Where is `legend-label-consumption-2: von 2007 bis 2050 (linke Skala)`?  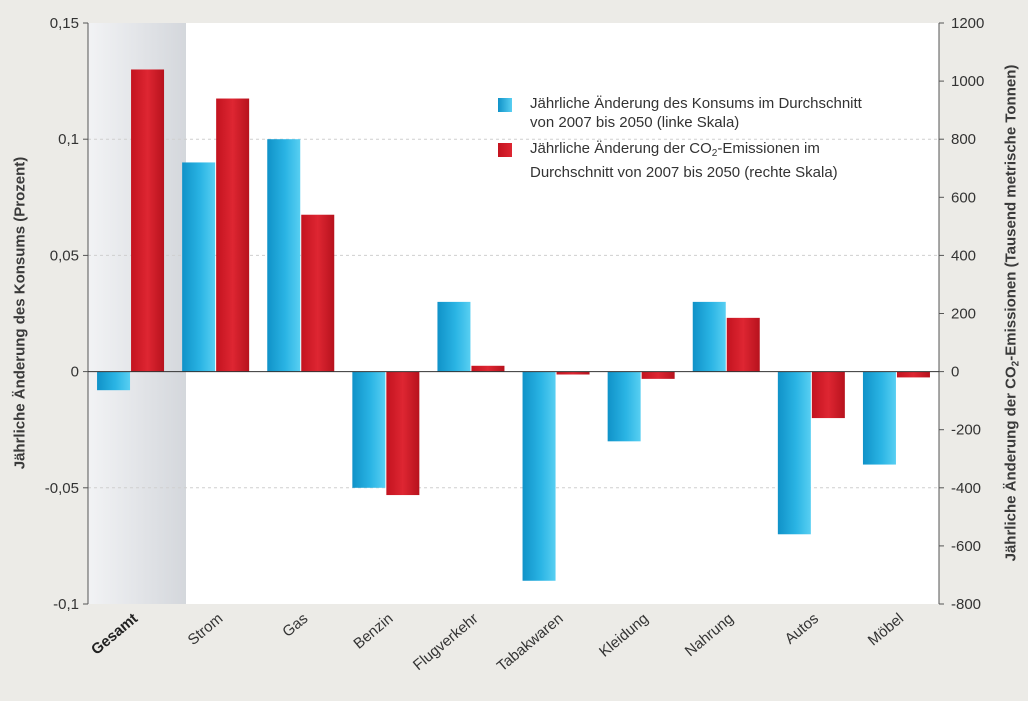
legend-label-consumption-2: von 2007 bis 2050 (linke Skala) is located at coordinates (635, 122).